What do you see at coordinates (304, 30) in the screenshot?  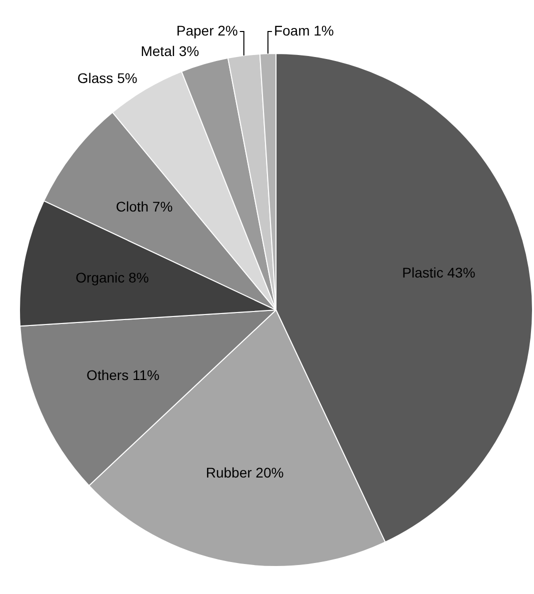 I see `slice-label: Foam 1%` at bounding box center [304, 30].